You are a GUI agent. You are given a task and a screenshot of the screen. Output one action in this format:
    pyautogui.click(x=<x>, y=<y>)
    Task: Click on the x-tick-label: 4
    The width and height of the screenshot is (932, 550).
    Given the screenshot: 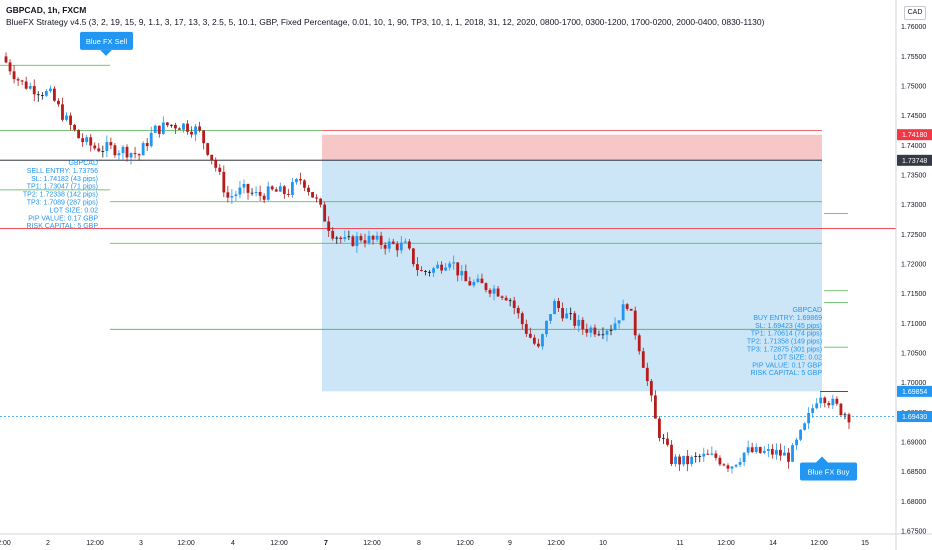 What is the action you would take?
    pyautogui.click(x=233, y=543)
    